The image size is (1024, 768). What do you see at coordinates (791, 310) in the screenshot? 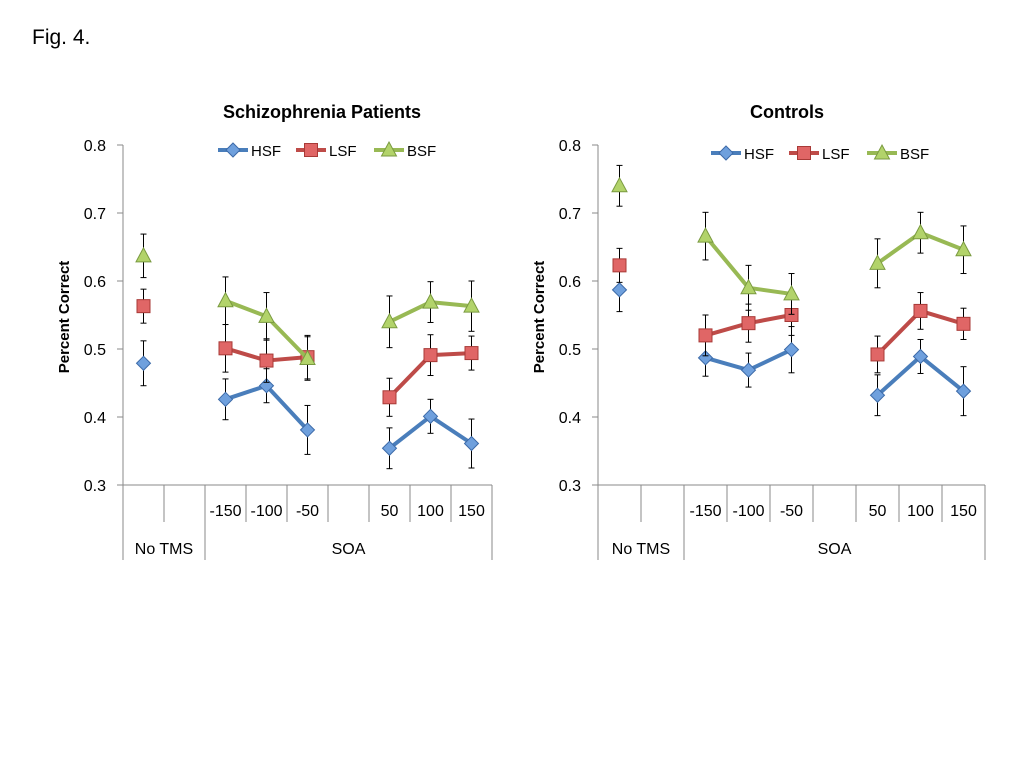
I see `series-lsf` at bounding box center [791, 310].